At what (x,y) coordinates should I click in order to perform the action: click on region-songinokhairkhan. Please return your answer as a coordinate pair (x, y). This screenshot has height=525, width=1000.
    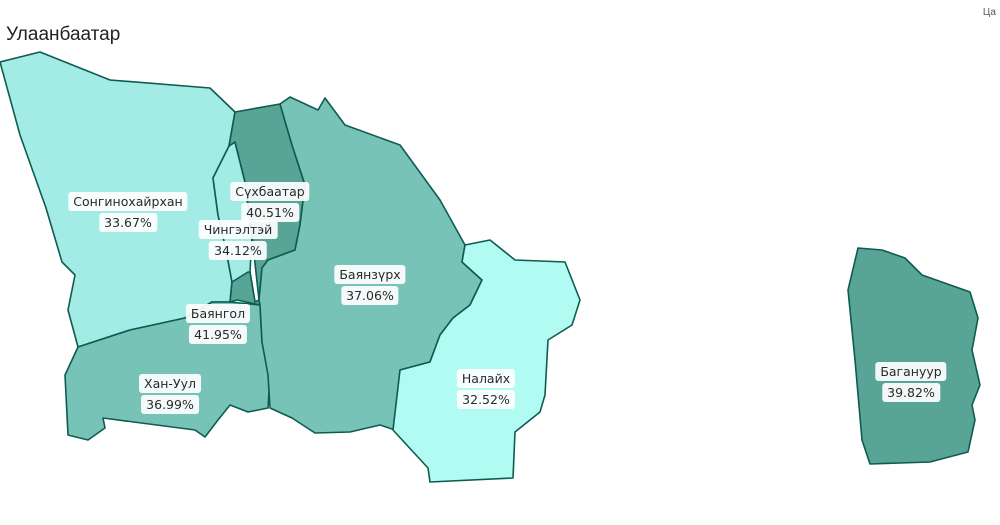
    Looking at the image, I should click on (118, 199).